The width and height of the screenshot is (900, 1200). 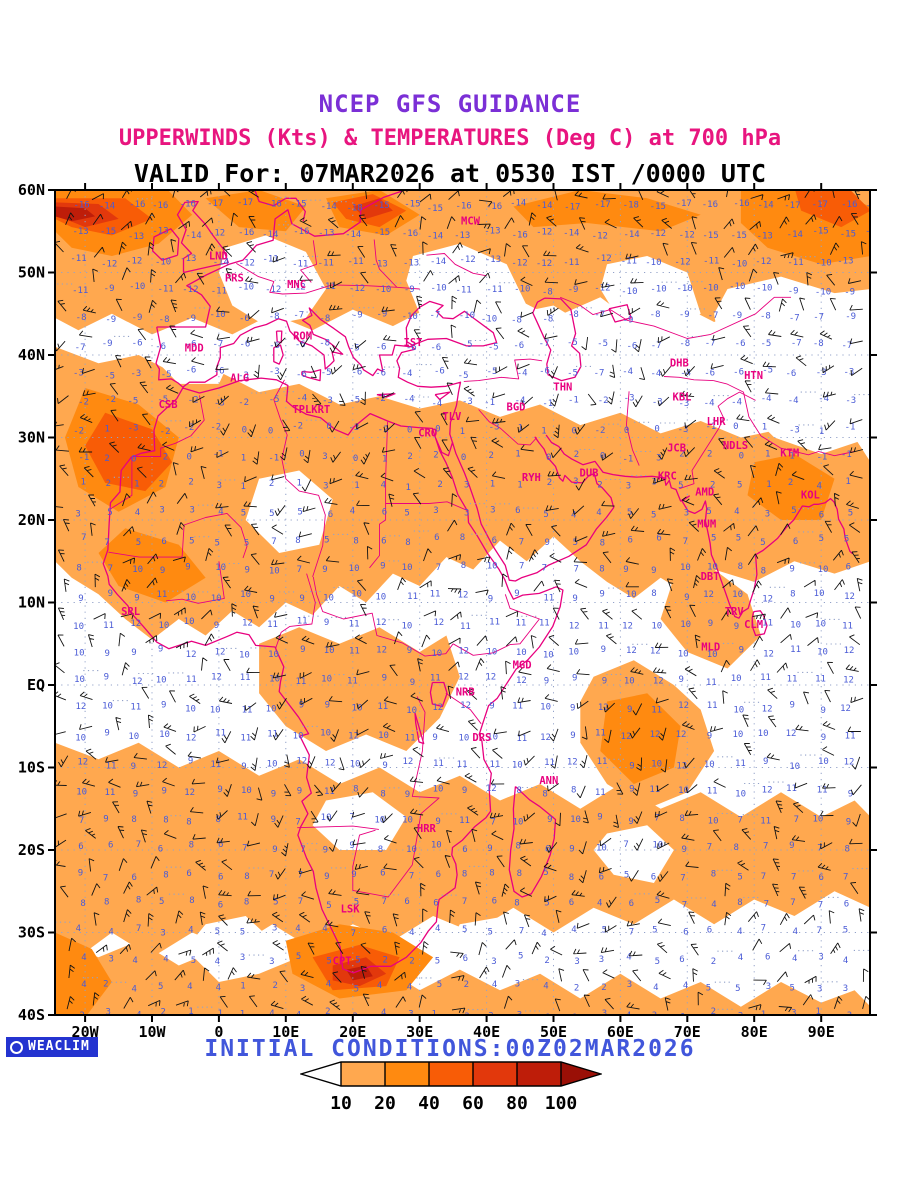 I want to click on temperature-value: -8, so click(x=877, y=348).